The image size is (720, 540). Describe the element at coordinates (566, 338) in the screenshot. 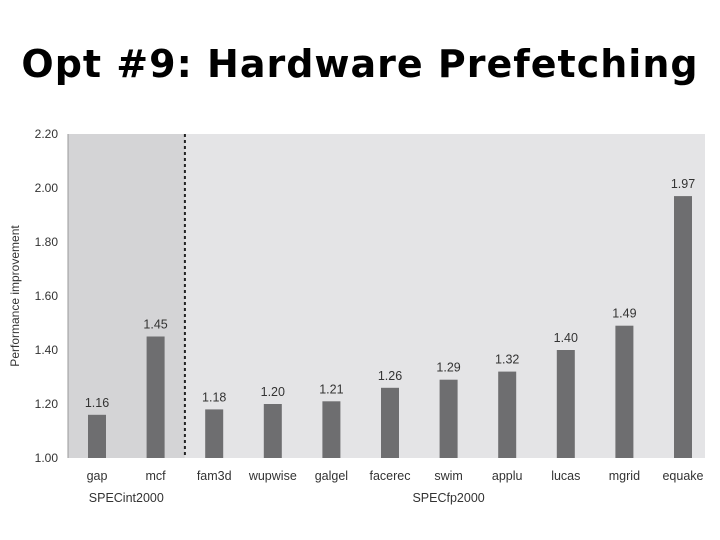

I see `bar-value-label: 1.40` at that location.